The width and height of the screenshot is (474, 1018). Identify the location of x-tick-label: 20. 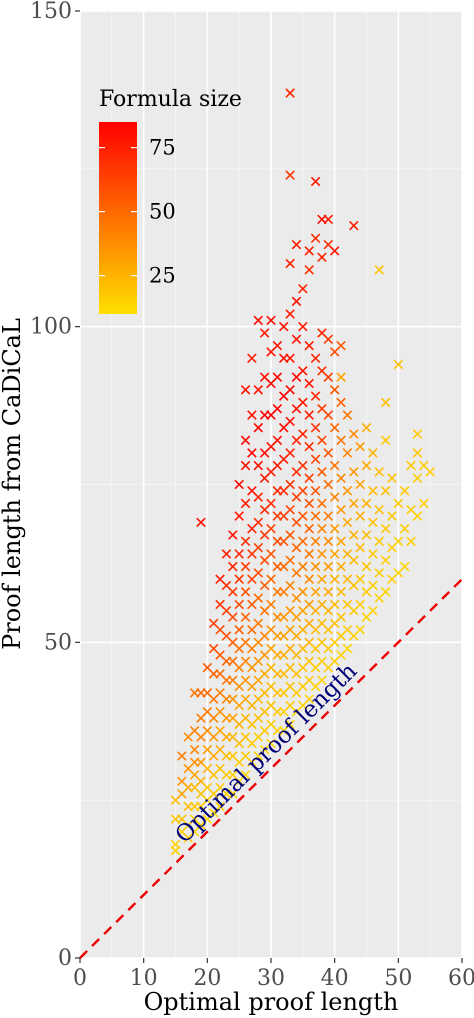
(207, 978).